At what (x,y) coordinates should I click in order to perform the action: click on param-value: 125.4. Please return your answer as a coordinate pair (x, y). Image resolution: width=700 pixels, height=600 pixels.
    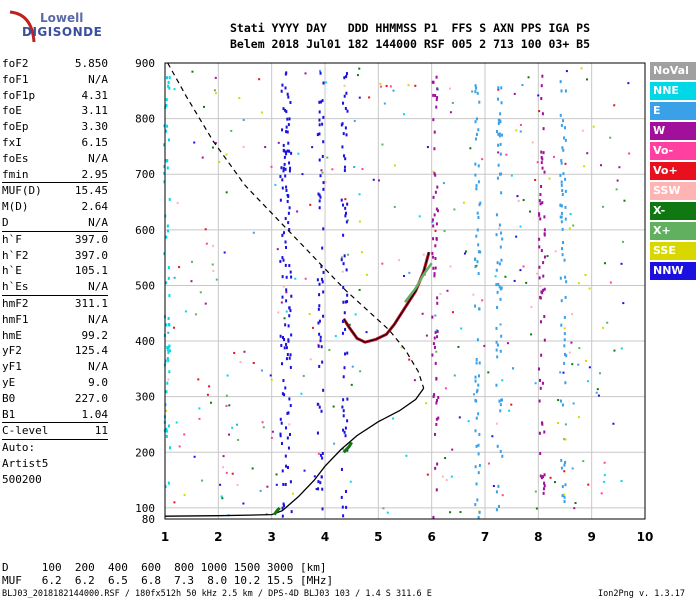
    Looking at the image, I should click on (91, 351).